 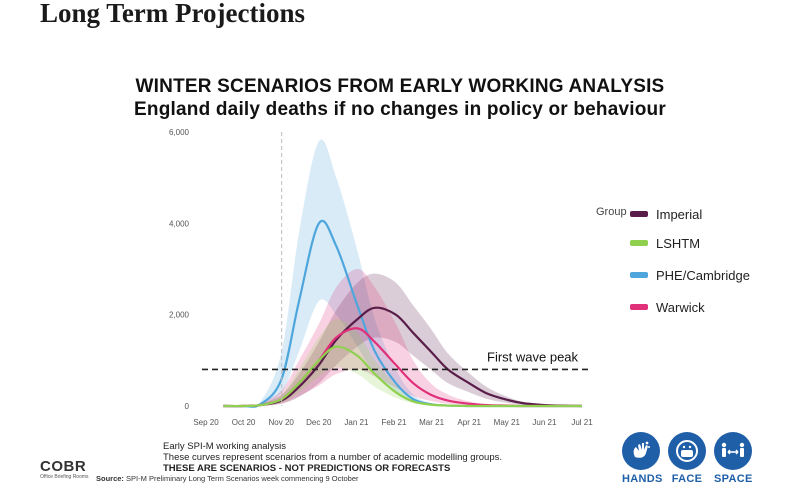 I want to click on legend-title: Group, so click(x=611, y=212).